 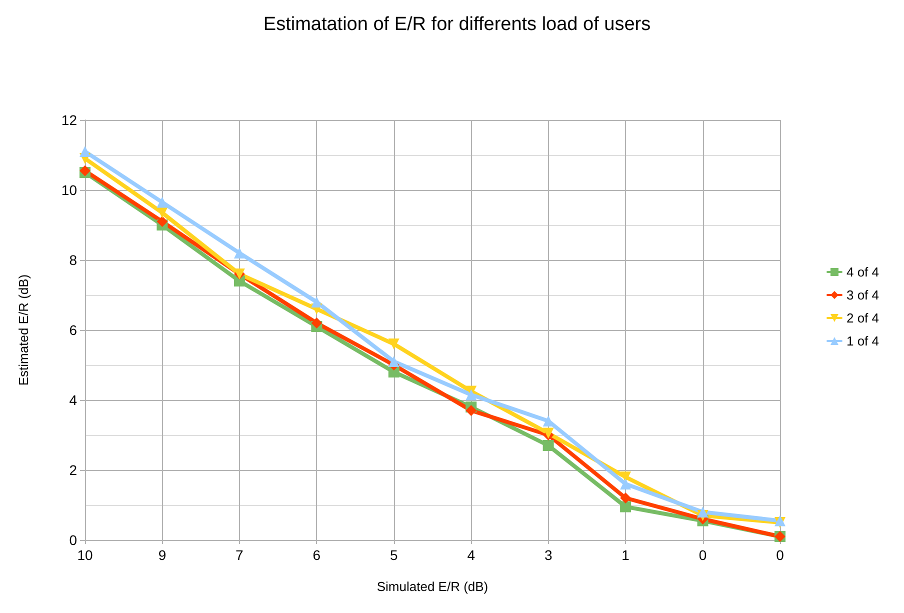 I want to click on x-tick-label: 7, so click(x=240, y=555).